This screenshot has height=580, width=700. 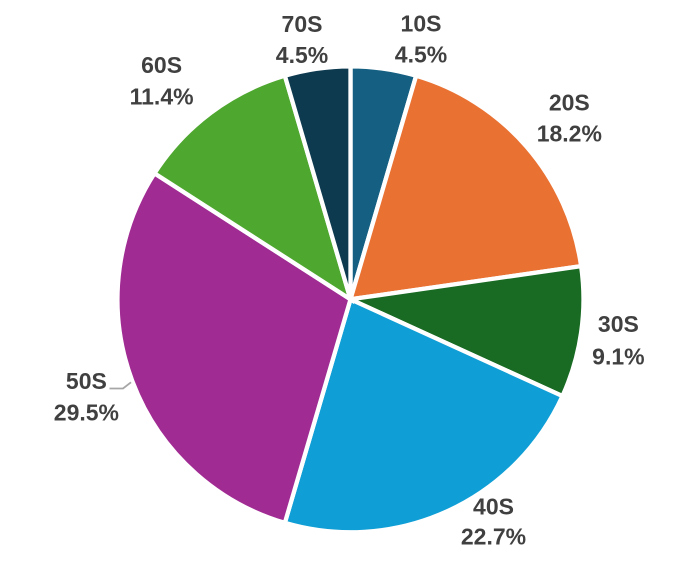 What do you see at coordinates (618, 324) in the screenshot?
I see `svg-text: 30S` at bounding box center [618, 324].